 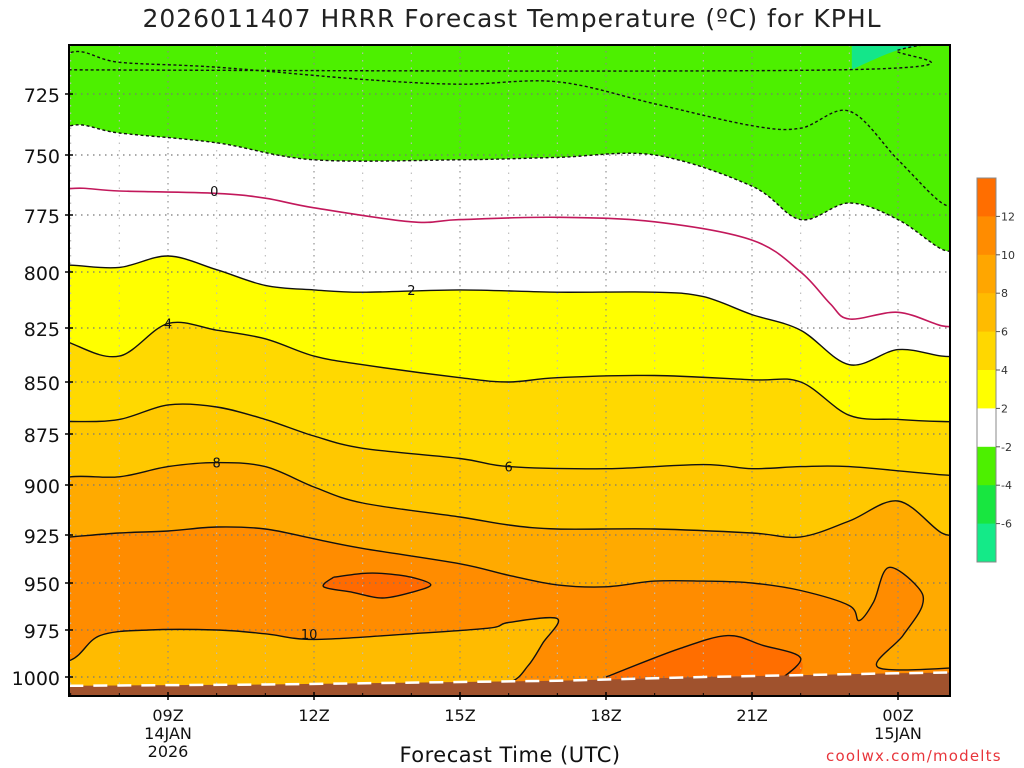 What do you see at coordinates (1006, 524) in the screenshot?
I see `colorbar-tick-label: -6` at bounding box center [1006, 524].